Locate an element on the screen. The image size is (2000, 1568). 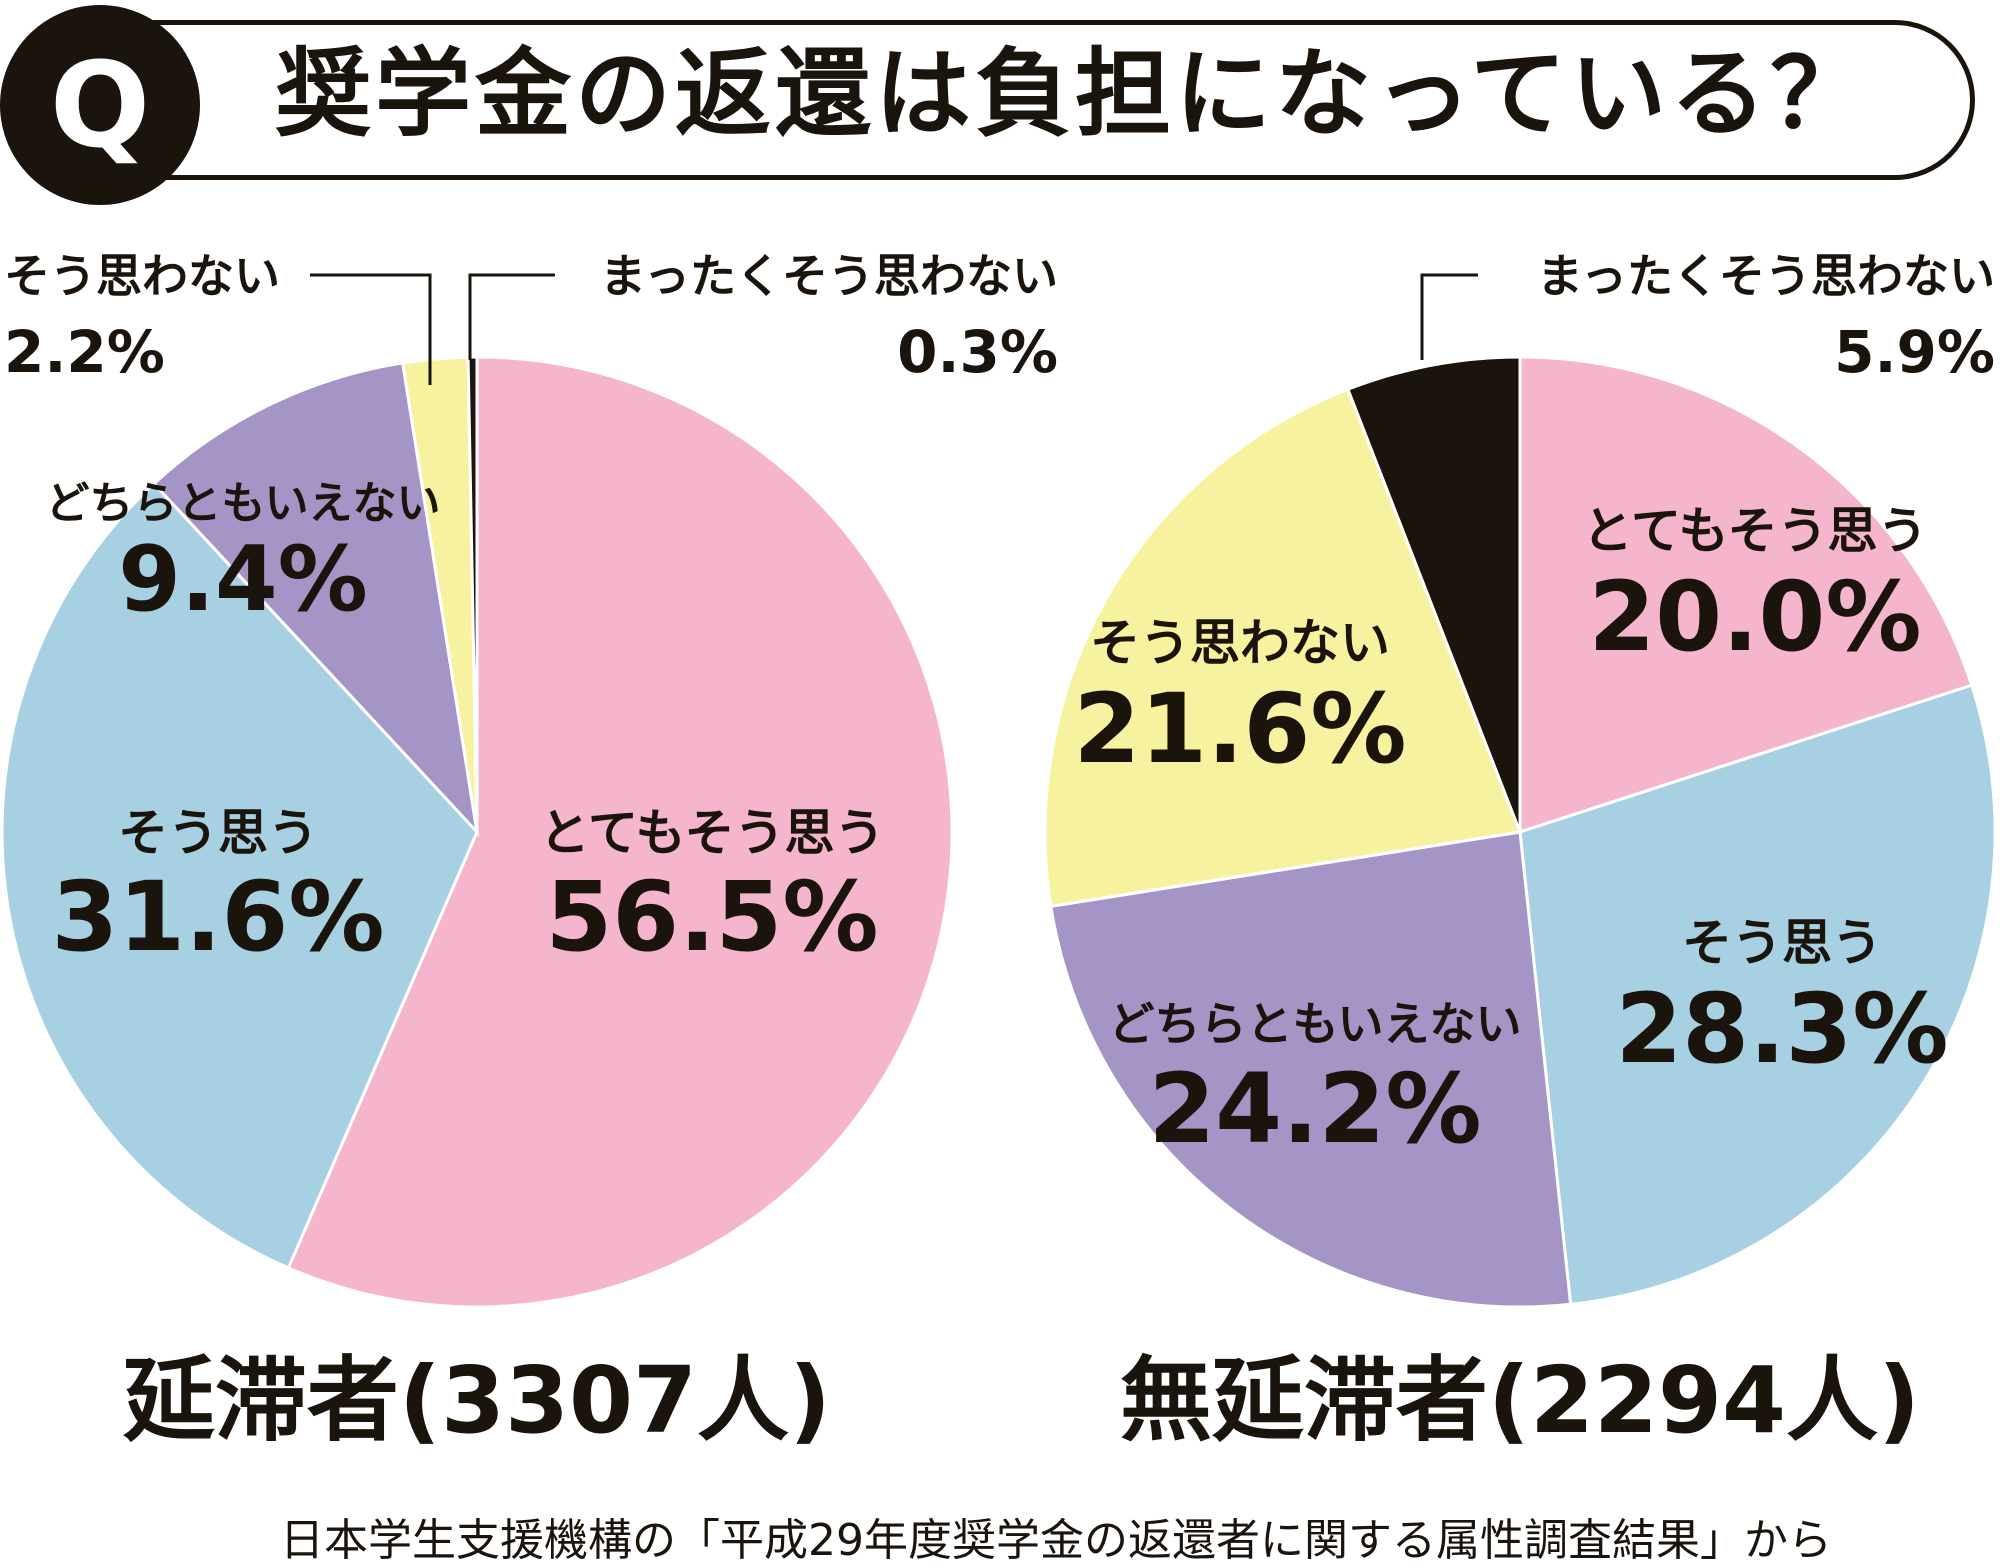
slice-value-label: 24.2% is located at coordinates (1314, 1109).